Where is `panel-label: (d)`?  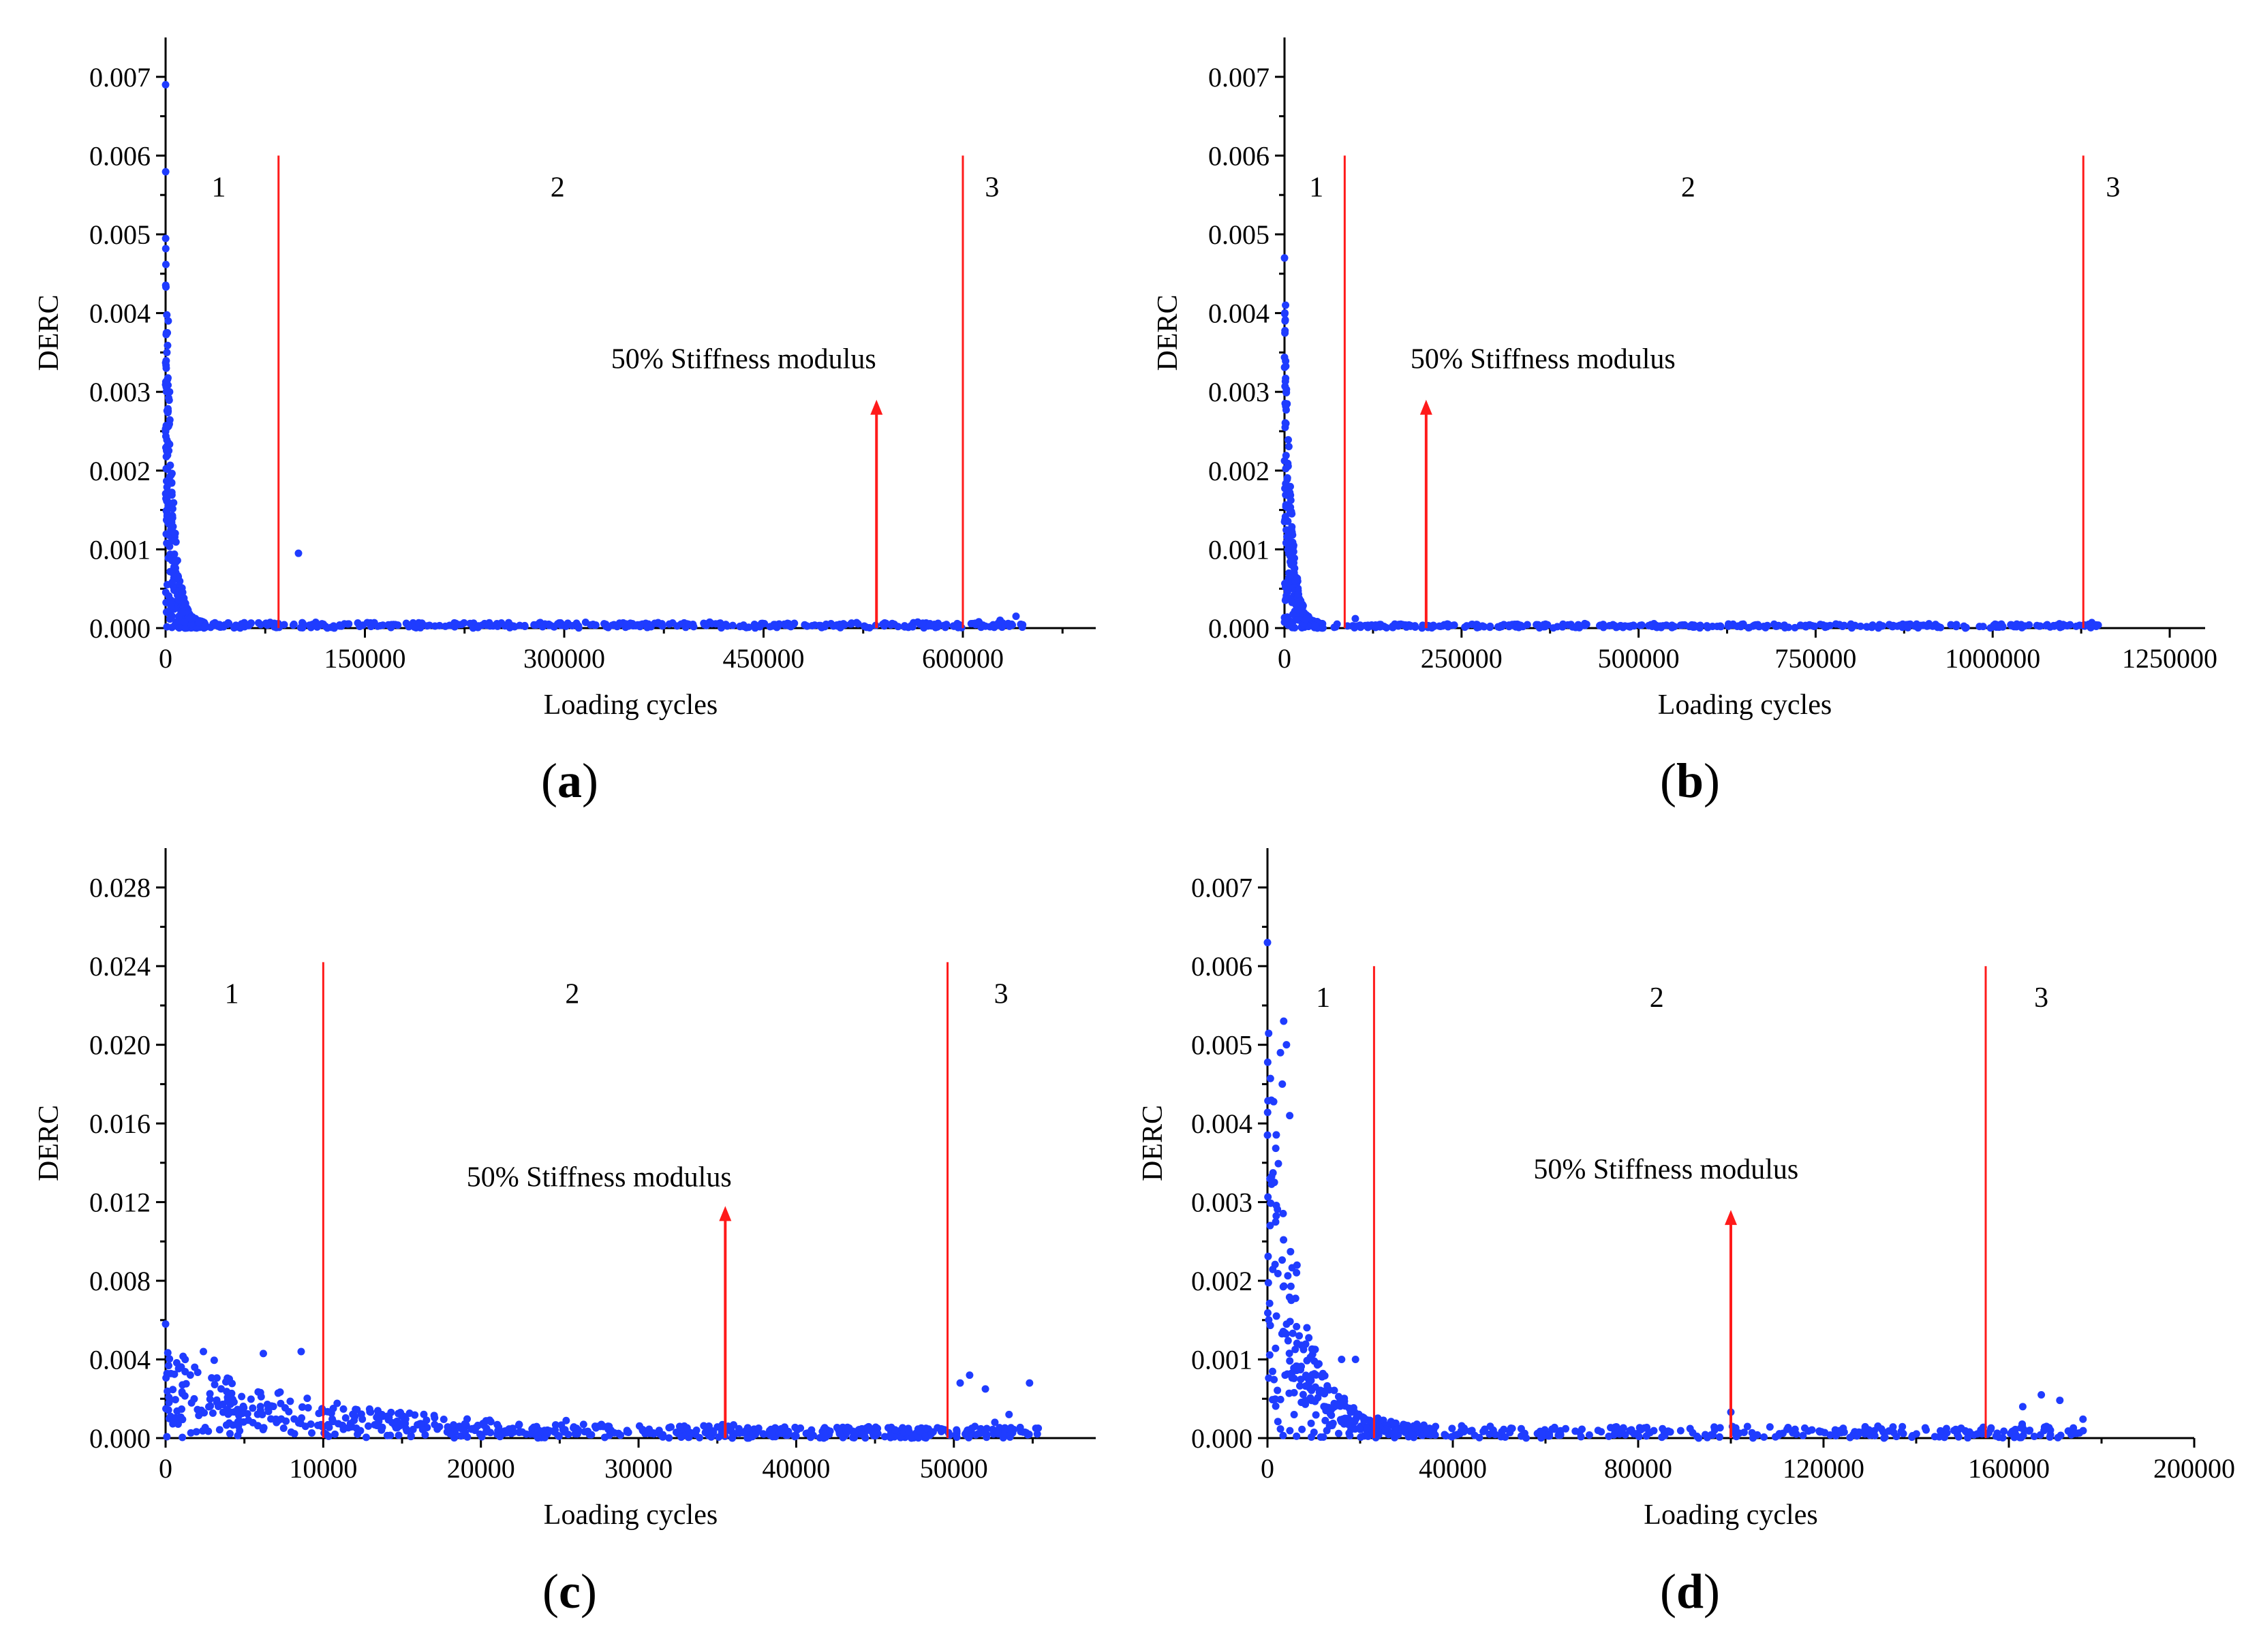
panel-label: (d) is located at coordinates (1690, 1592).